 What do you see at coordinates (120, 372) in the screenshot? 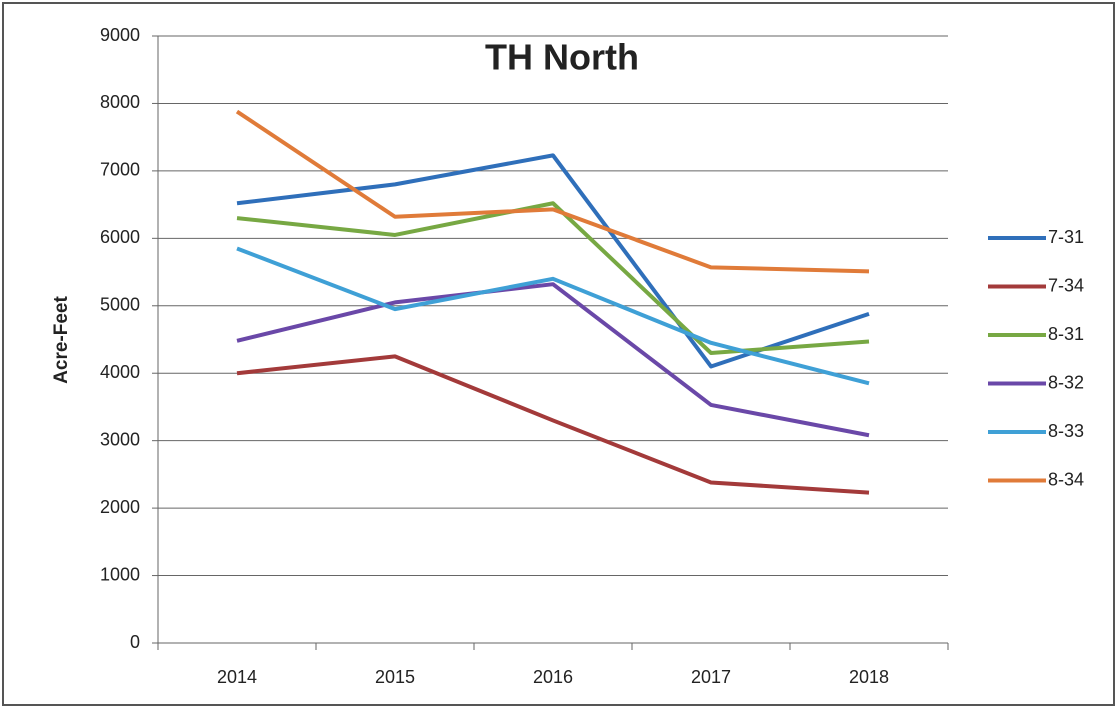
I see `y-tick-label: 4000` at bounding box center [120, 372].